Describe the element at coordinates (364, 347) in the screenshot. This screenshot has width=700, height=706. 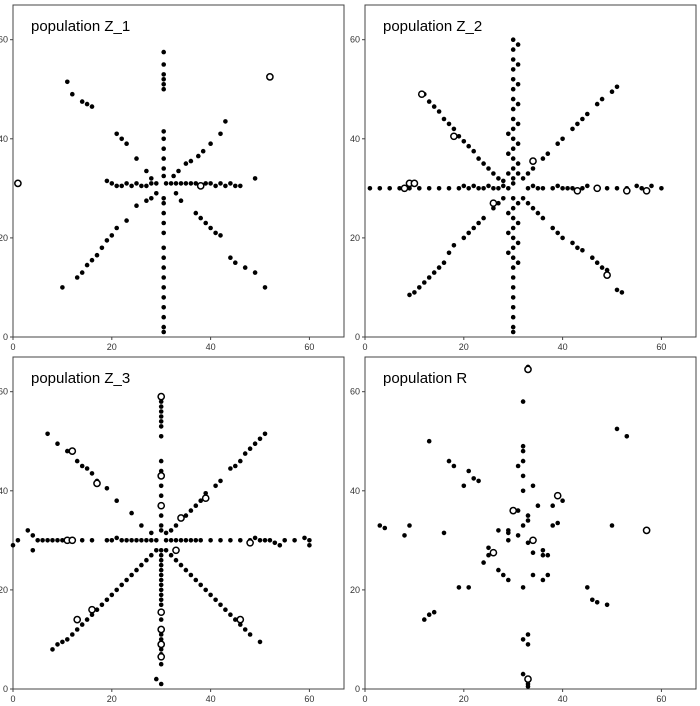
I see `x-tick-label: 0` at that location.